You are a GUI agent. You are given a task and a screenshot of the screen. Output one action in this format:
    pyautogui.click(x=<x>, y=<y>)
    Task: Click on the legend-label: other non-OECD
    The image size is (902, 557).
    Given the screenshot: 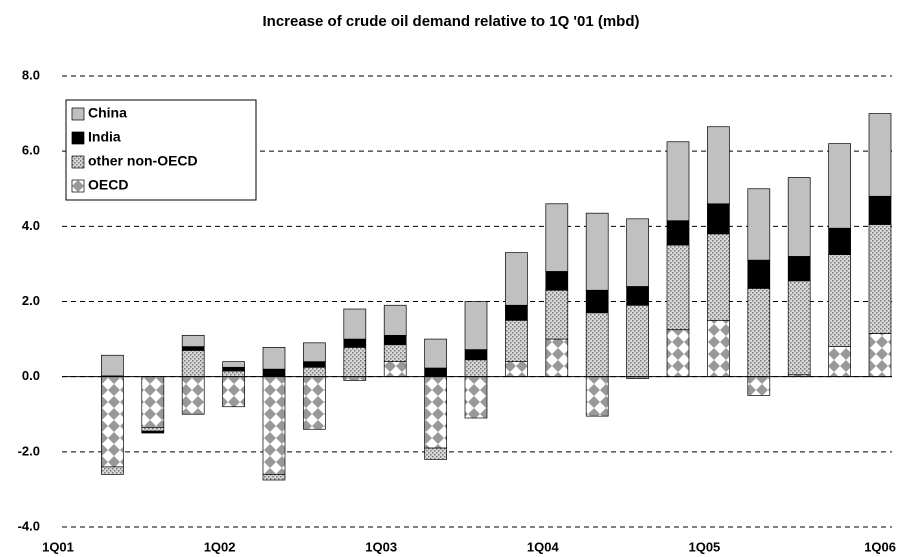 What is the action you would take?
    pyautogui.click(x=143, y=161)
    